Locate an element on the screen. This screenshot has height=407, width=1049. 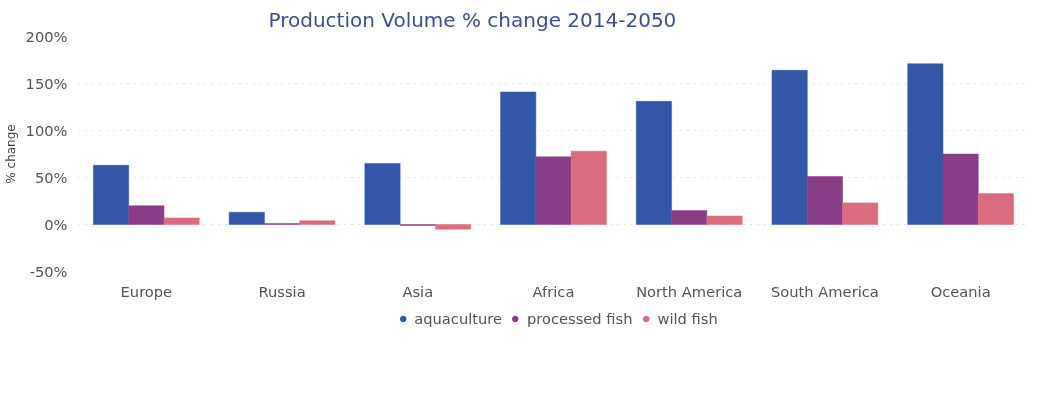
x-tick-label: Oceania is located at coordinates (960, 291).